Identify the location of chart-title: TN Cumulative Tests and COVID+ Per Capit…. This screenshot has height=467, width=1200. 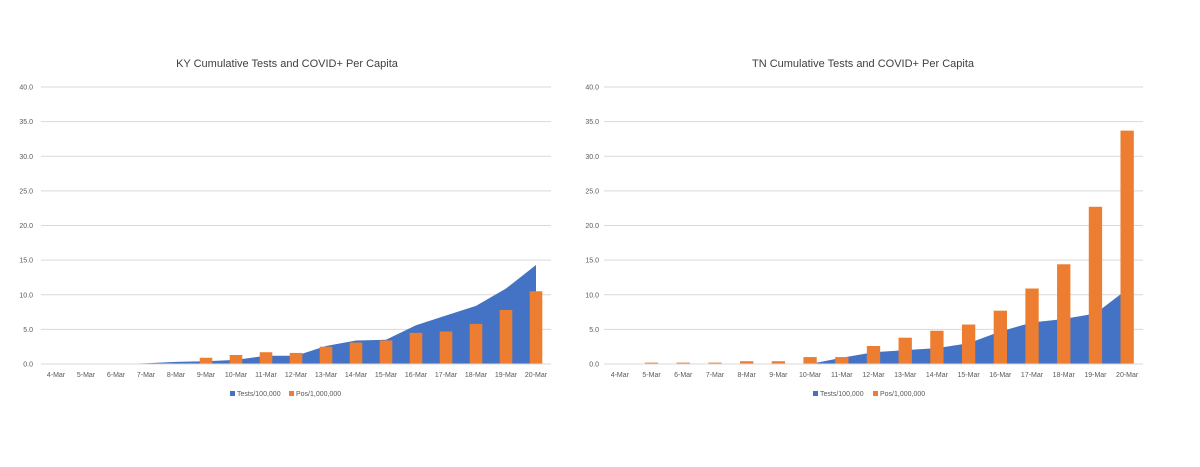
(863, 64).